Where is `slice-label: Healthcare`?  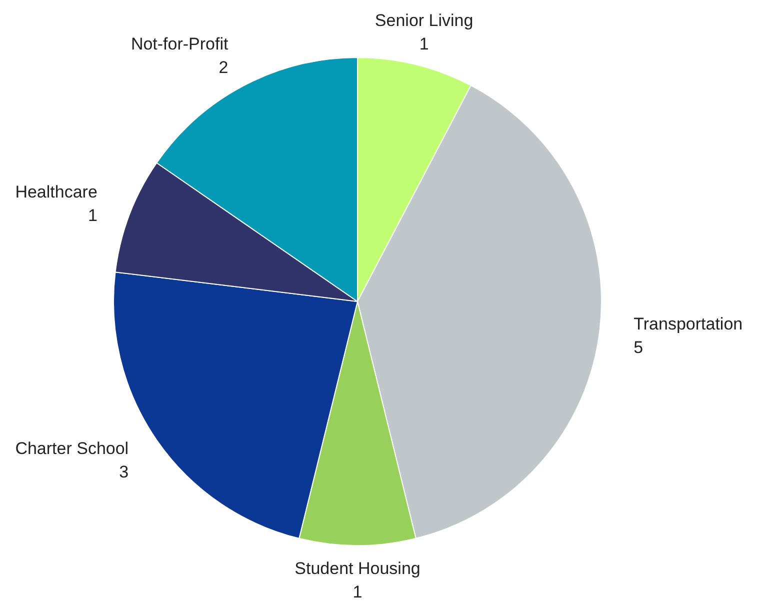
slice-label: Healthcare is located at coordinates (56, 192).